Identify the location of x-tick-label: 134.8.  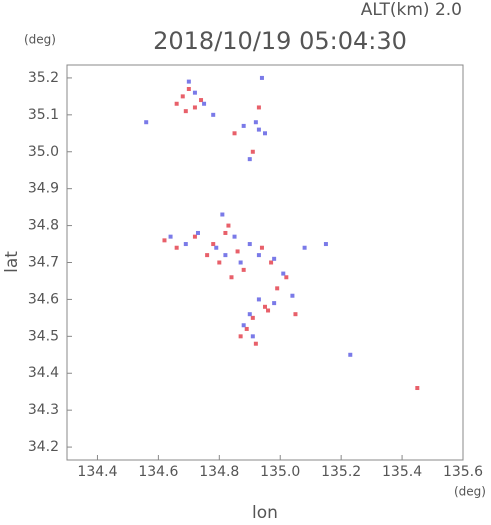
(219, 472).